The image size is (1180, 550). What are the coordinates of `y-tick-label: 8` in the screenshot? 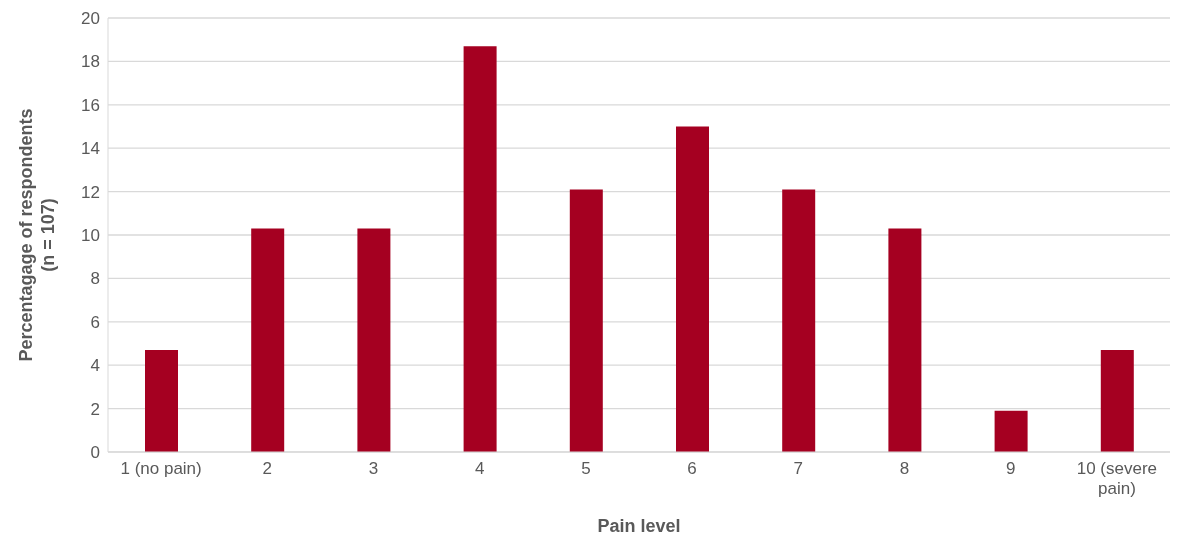 It's located at (95, 279).